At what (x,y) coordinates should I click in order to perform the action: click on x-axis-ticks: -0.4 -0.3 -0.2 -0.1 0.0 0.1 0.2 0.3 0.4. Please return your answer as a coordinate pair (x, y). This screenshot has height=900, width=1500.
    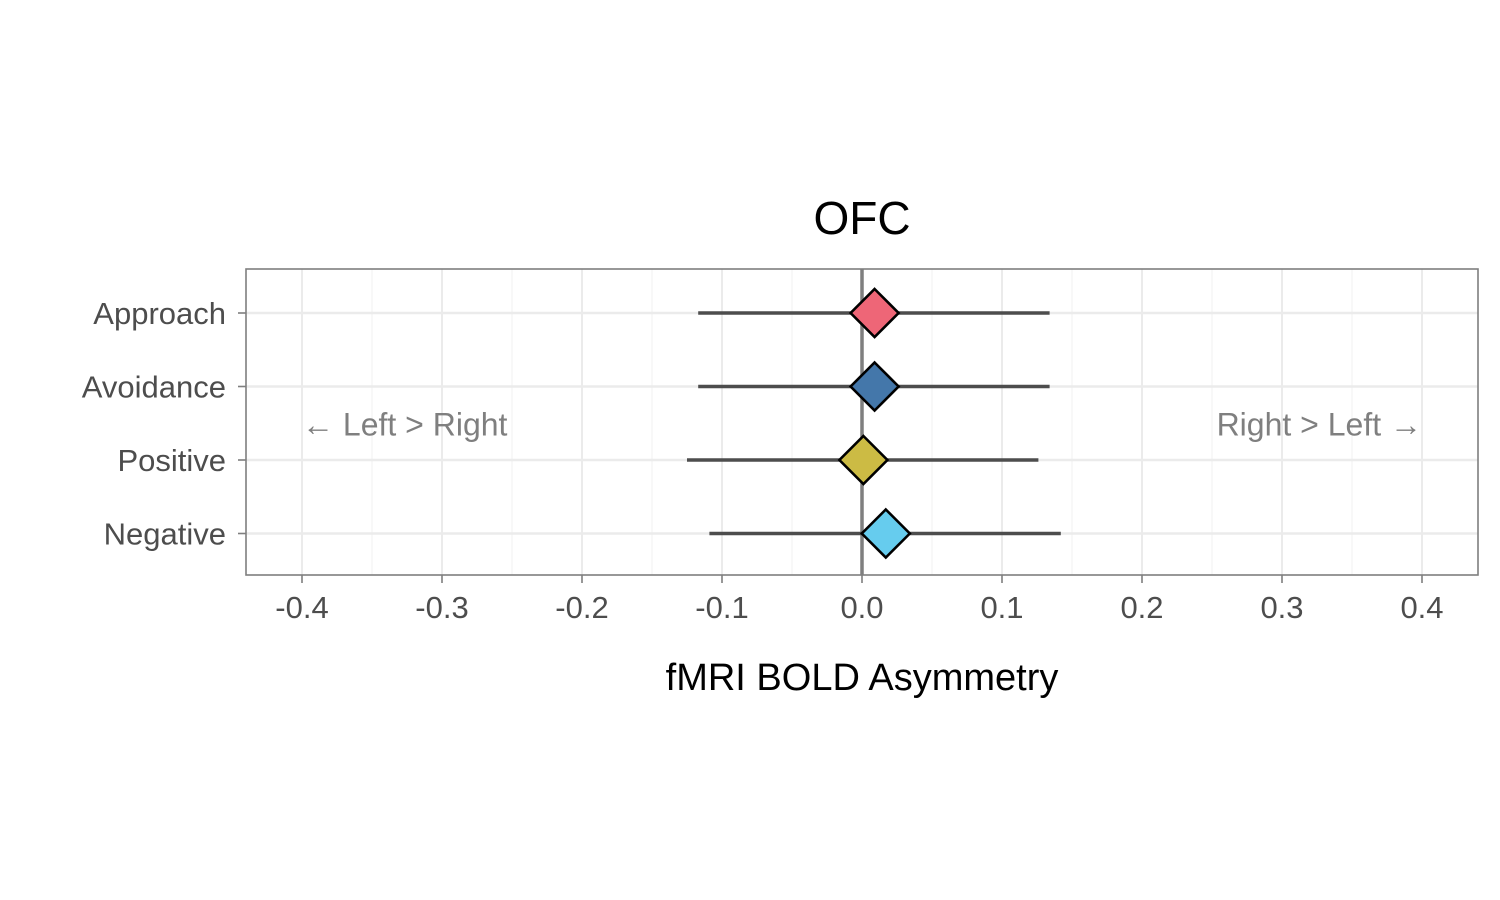
    Looking at the image, I should click on (859, 600).